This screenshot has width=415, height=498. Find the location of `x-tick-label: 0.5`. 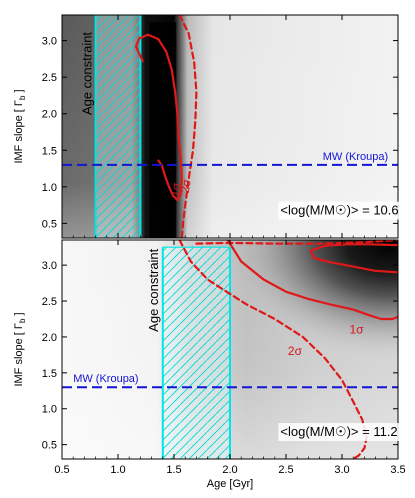

x-tick-label: 0.5 is located at coordinates (61, 470).